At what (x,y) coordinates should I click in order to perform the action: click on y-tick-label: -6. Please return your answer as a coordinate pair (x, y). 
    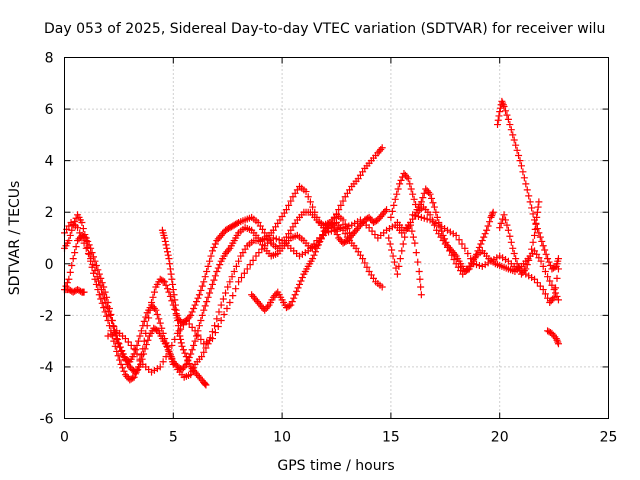
    Looking at the image, I should click on (47, 420).